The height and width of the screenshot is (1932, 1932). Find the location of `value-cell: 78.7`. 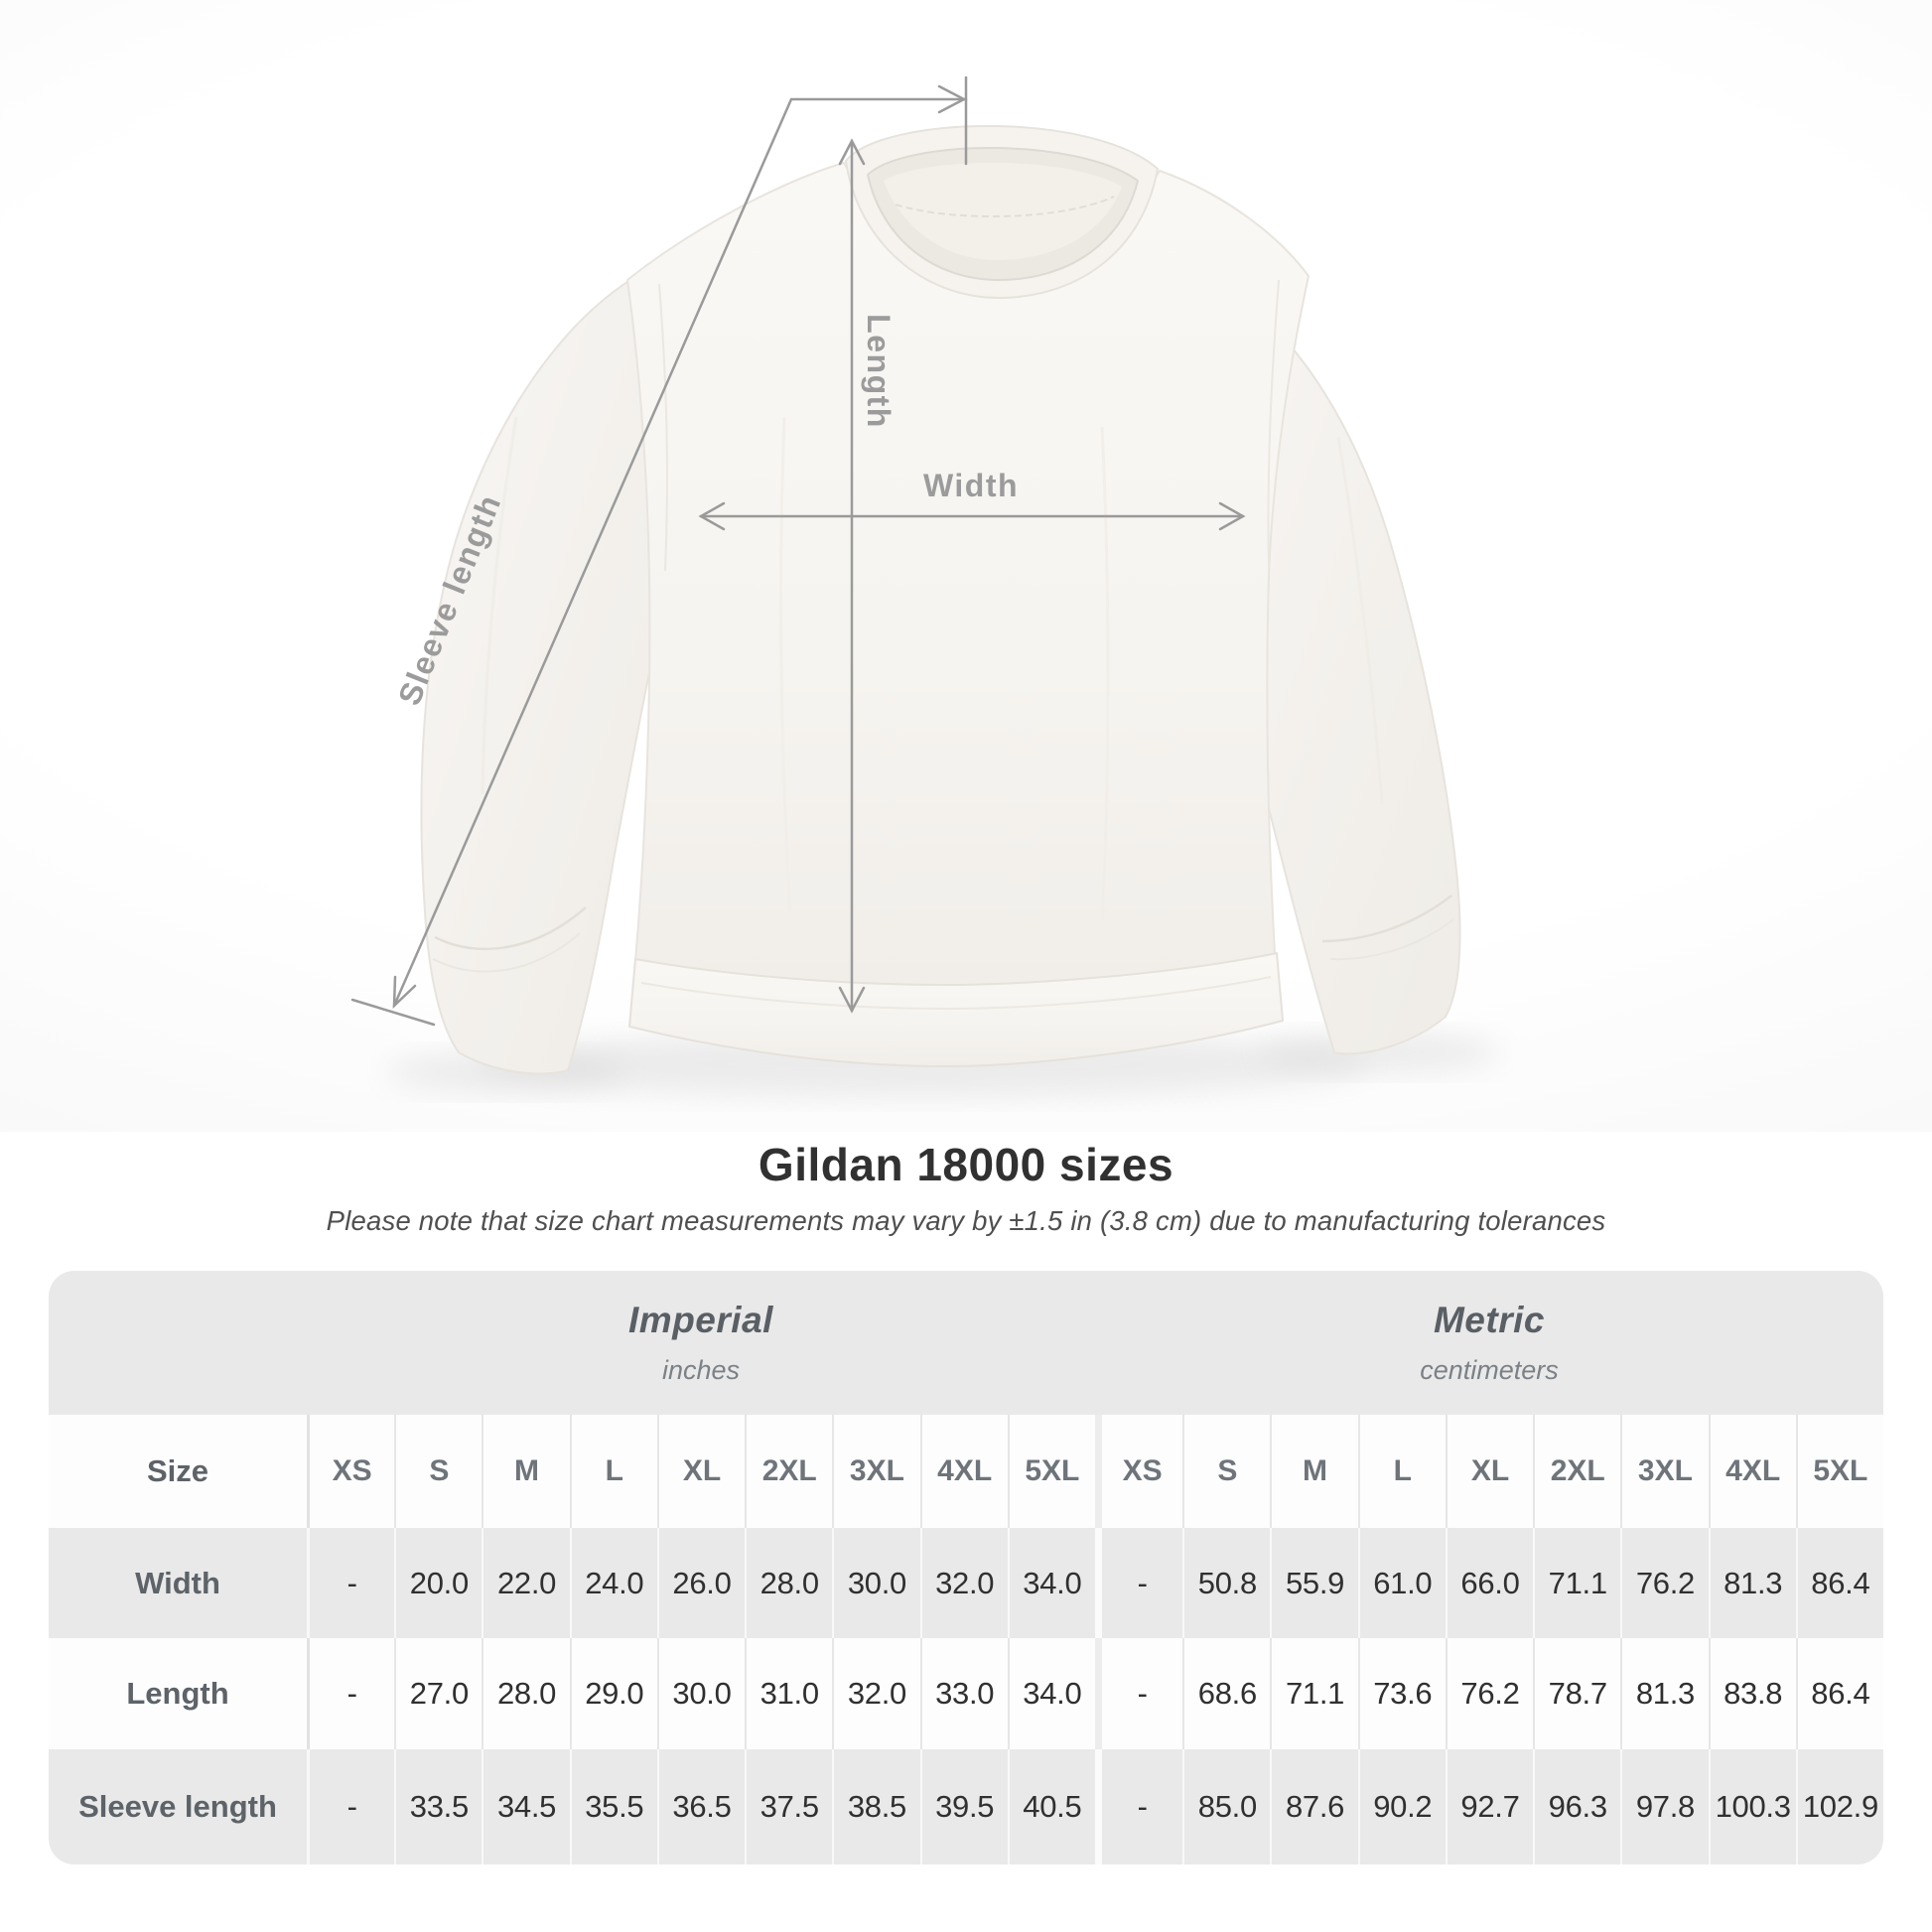

value-cell: 78.7 is located at coordinates (1577, 1693).